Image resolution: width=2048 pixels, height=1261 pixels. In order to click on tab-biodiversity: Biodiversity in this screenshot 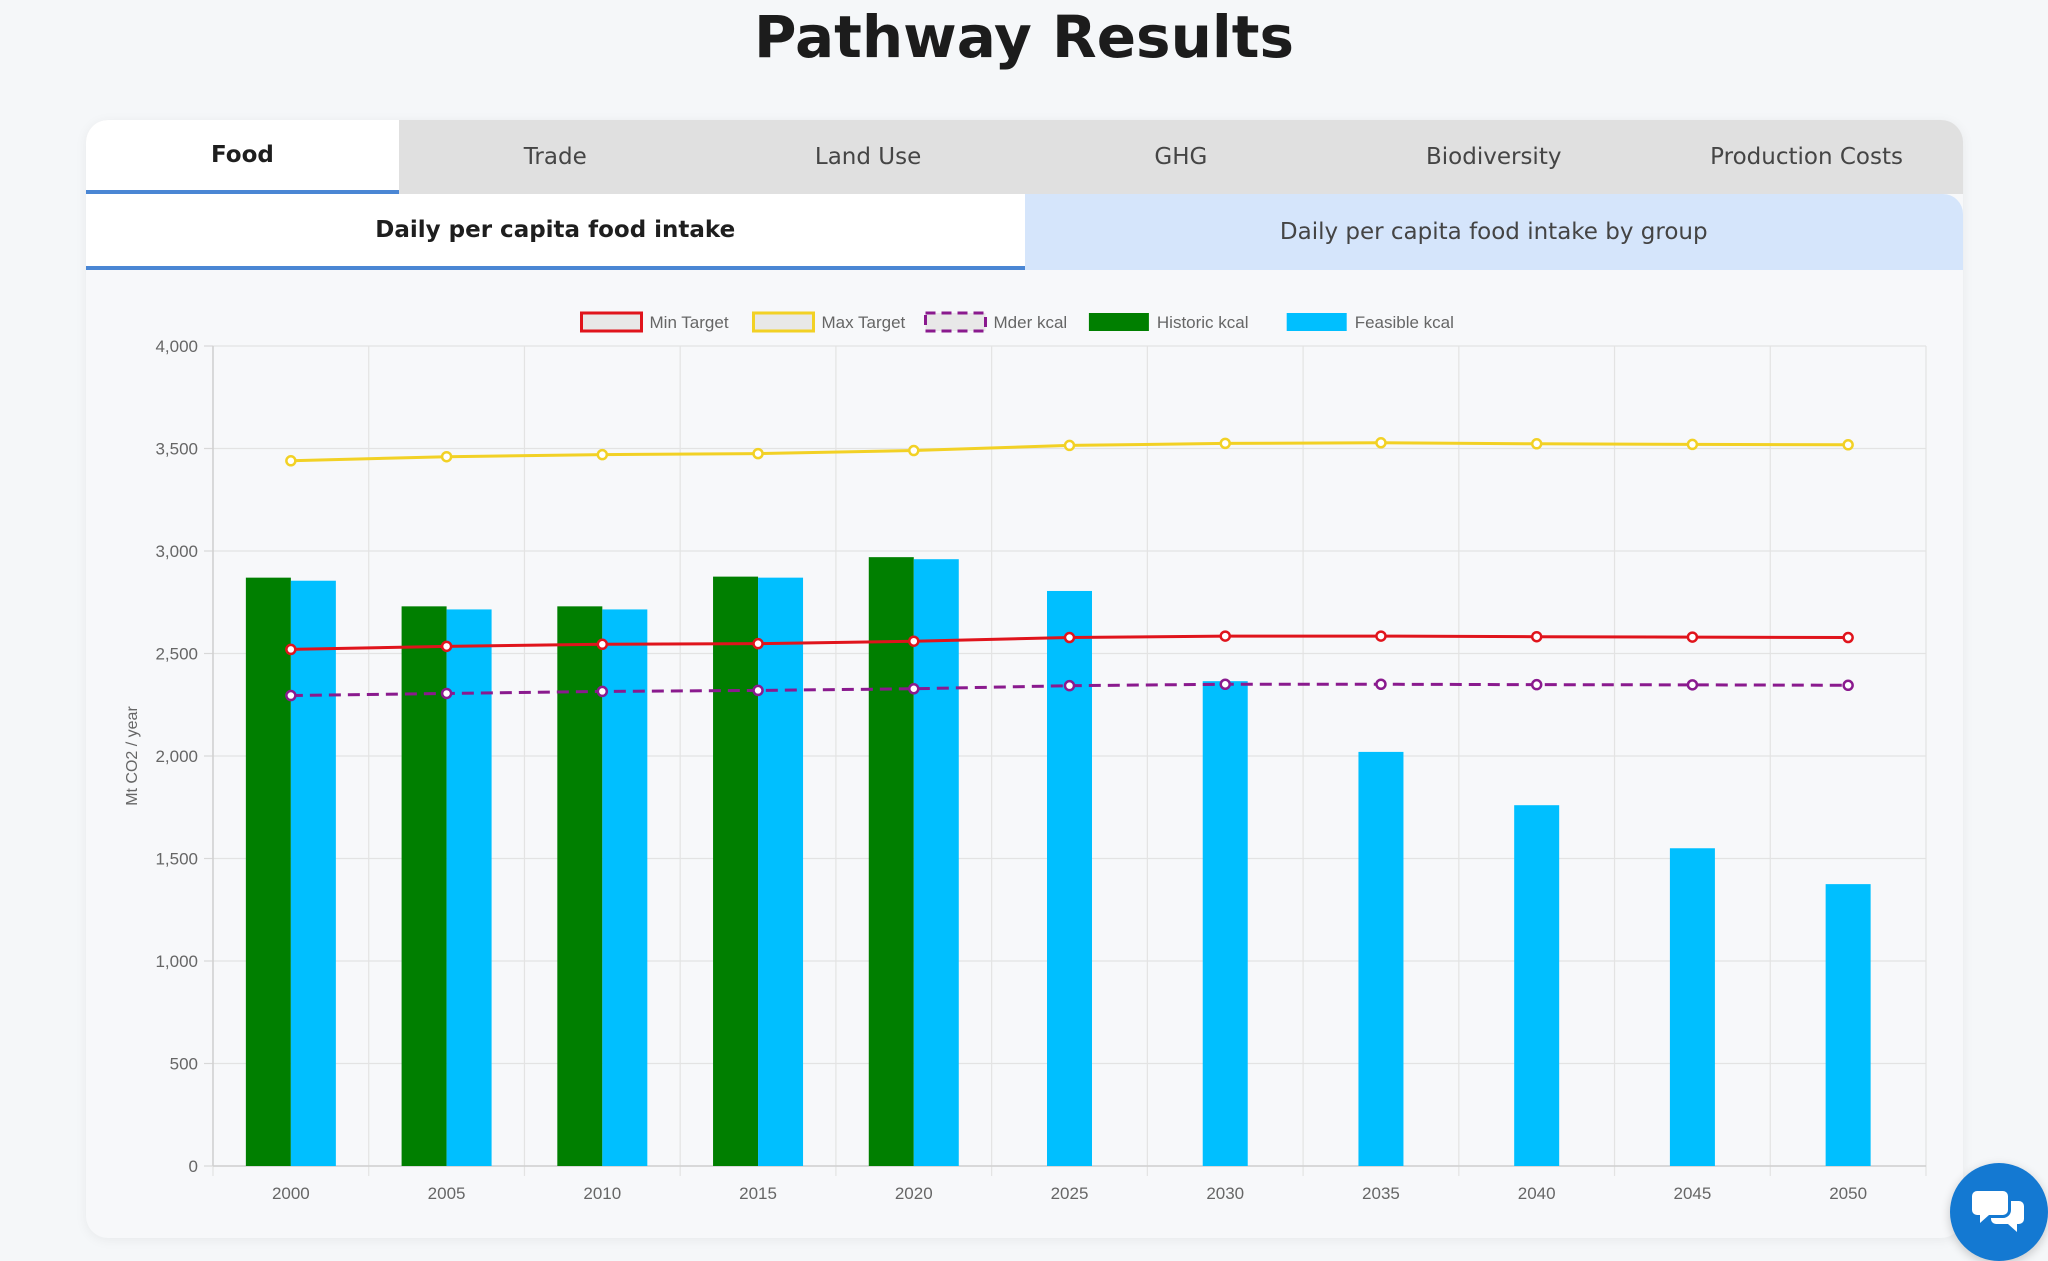, I will do `click(1494, 157)`.